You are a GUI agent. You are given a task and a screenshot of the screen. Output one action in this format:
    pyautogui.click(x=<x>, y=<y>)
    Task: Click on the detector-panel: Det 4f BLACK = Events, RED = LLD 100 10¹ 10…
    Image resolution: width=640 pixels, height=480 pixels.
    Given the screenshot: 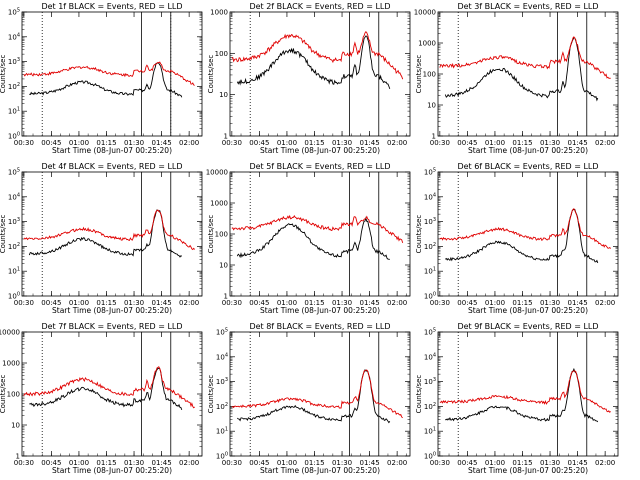 What is the action you would take?
    pyautogui.click(x=101, y=238)
    